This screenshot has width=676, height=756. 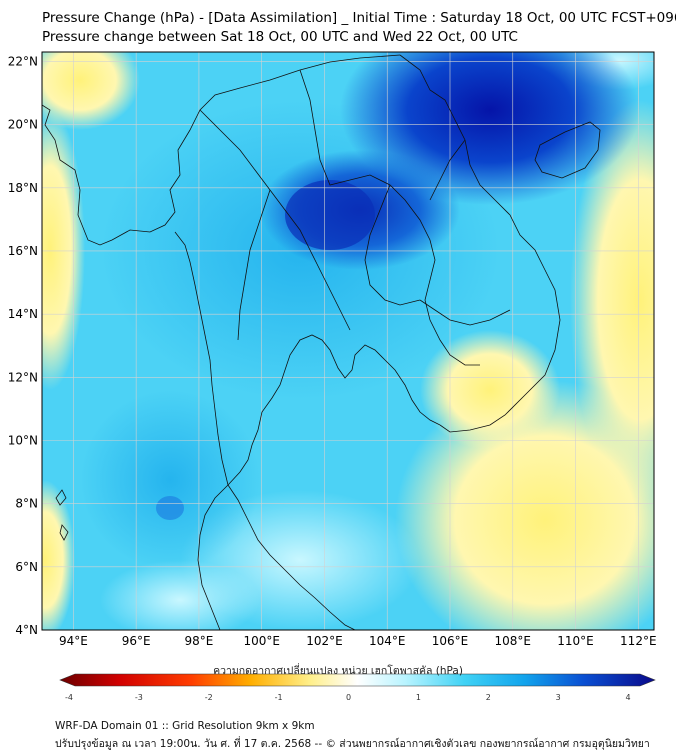 I want to click on lat-tick-label: 8°N, so click(x=26, y=504).